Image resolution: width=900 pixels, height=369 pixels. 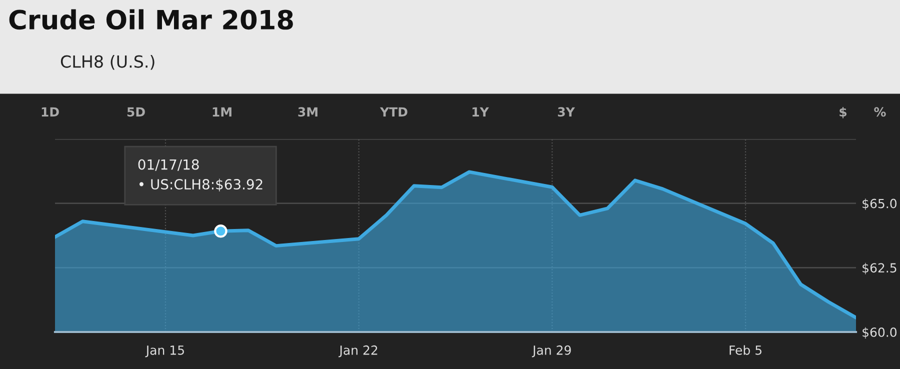 I want to click on annotation: 01/17/18 • US:CLH8:$63.92, so click(x=200, y=175).